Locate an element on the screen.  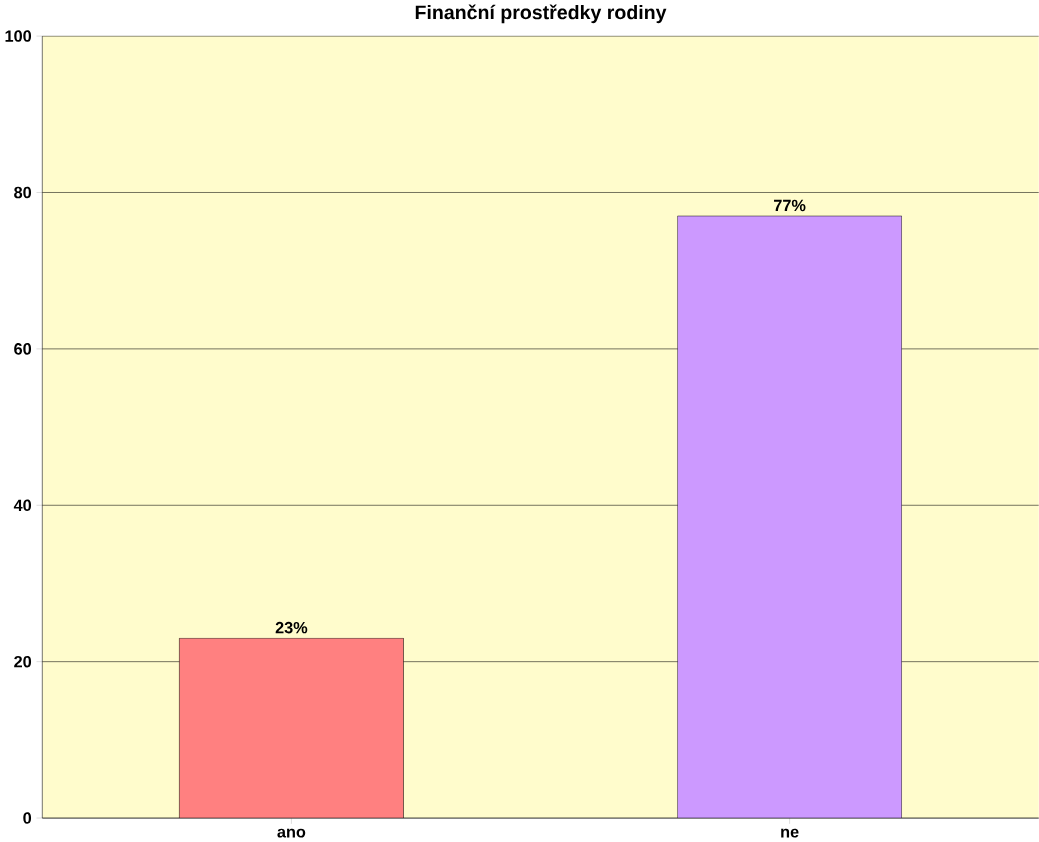
x-tick-label: ano is located at coordinates (291, 833).